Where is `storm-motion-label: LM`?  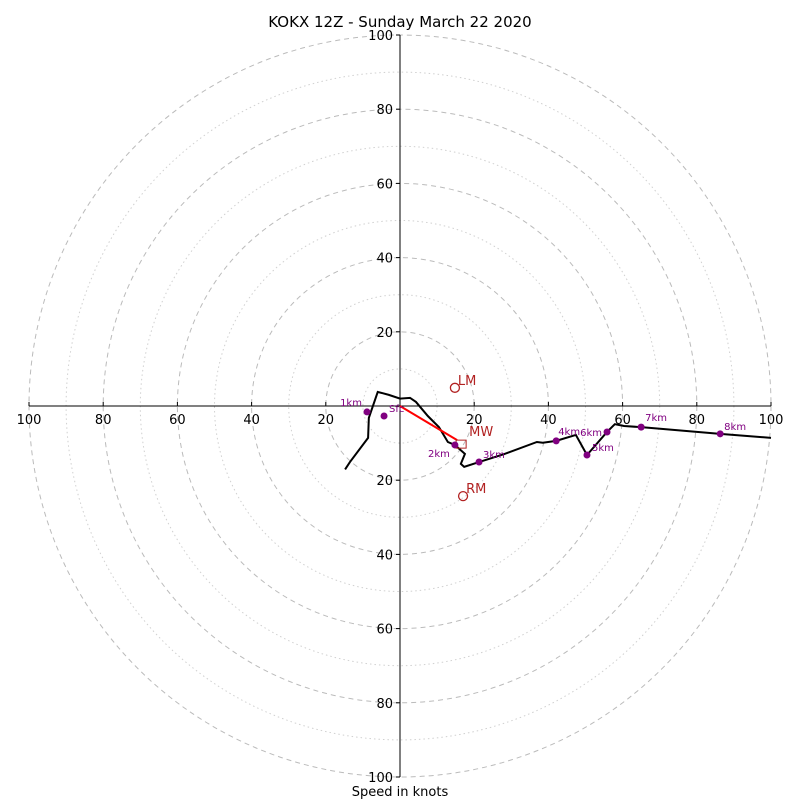
storm-motion-label: LM is located at coordinates (467, 381).